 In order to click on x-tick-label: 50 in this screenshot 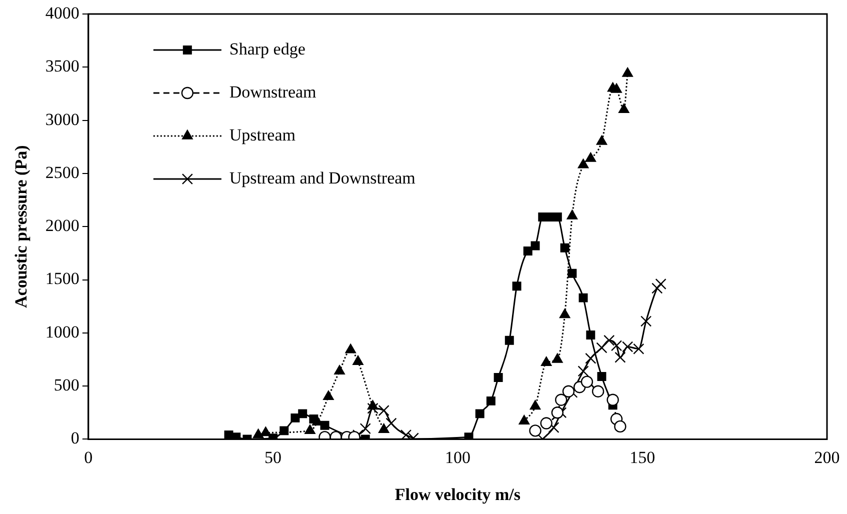, I will do `click(273, 457)`.